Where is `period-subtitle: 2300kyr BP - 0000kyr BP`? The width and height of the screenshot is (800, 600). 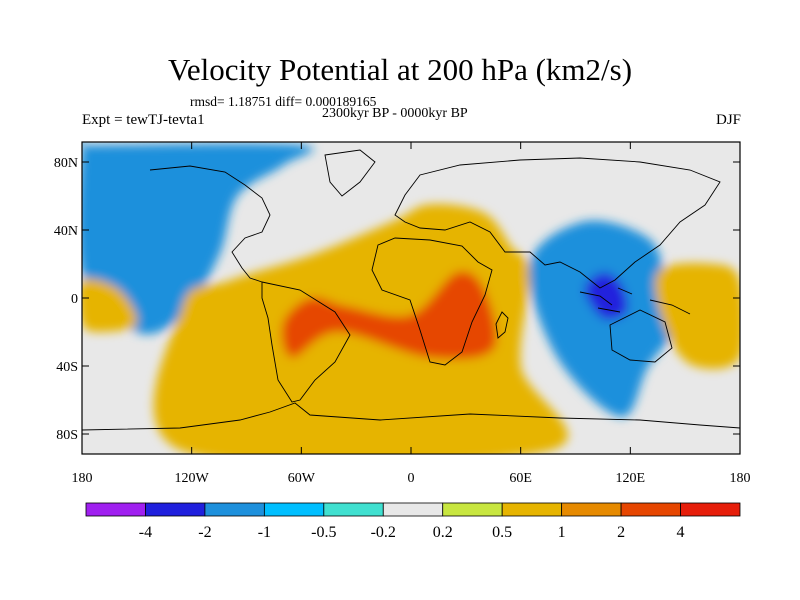 period-subtitle: 2300kyr BP - 0000kyr BP is located at coordinates (395, 113).